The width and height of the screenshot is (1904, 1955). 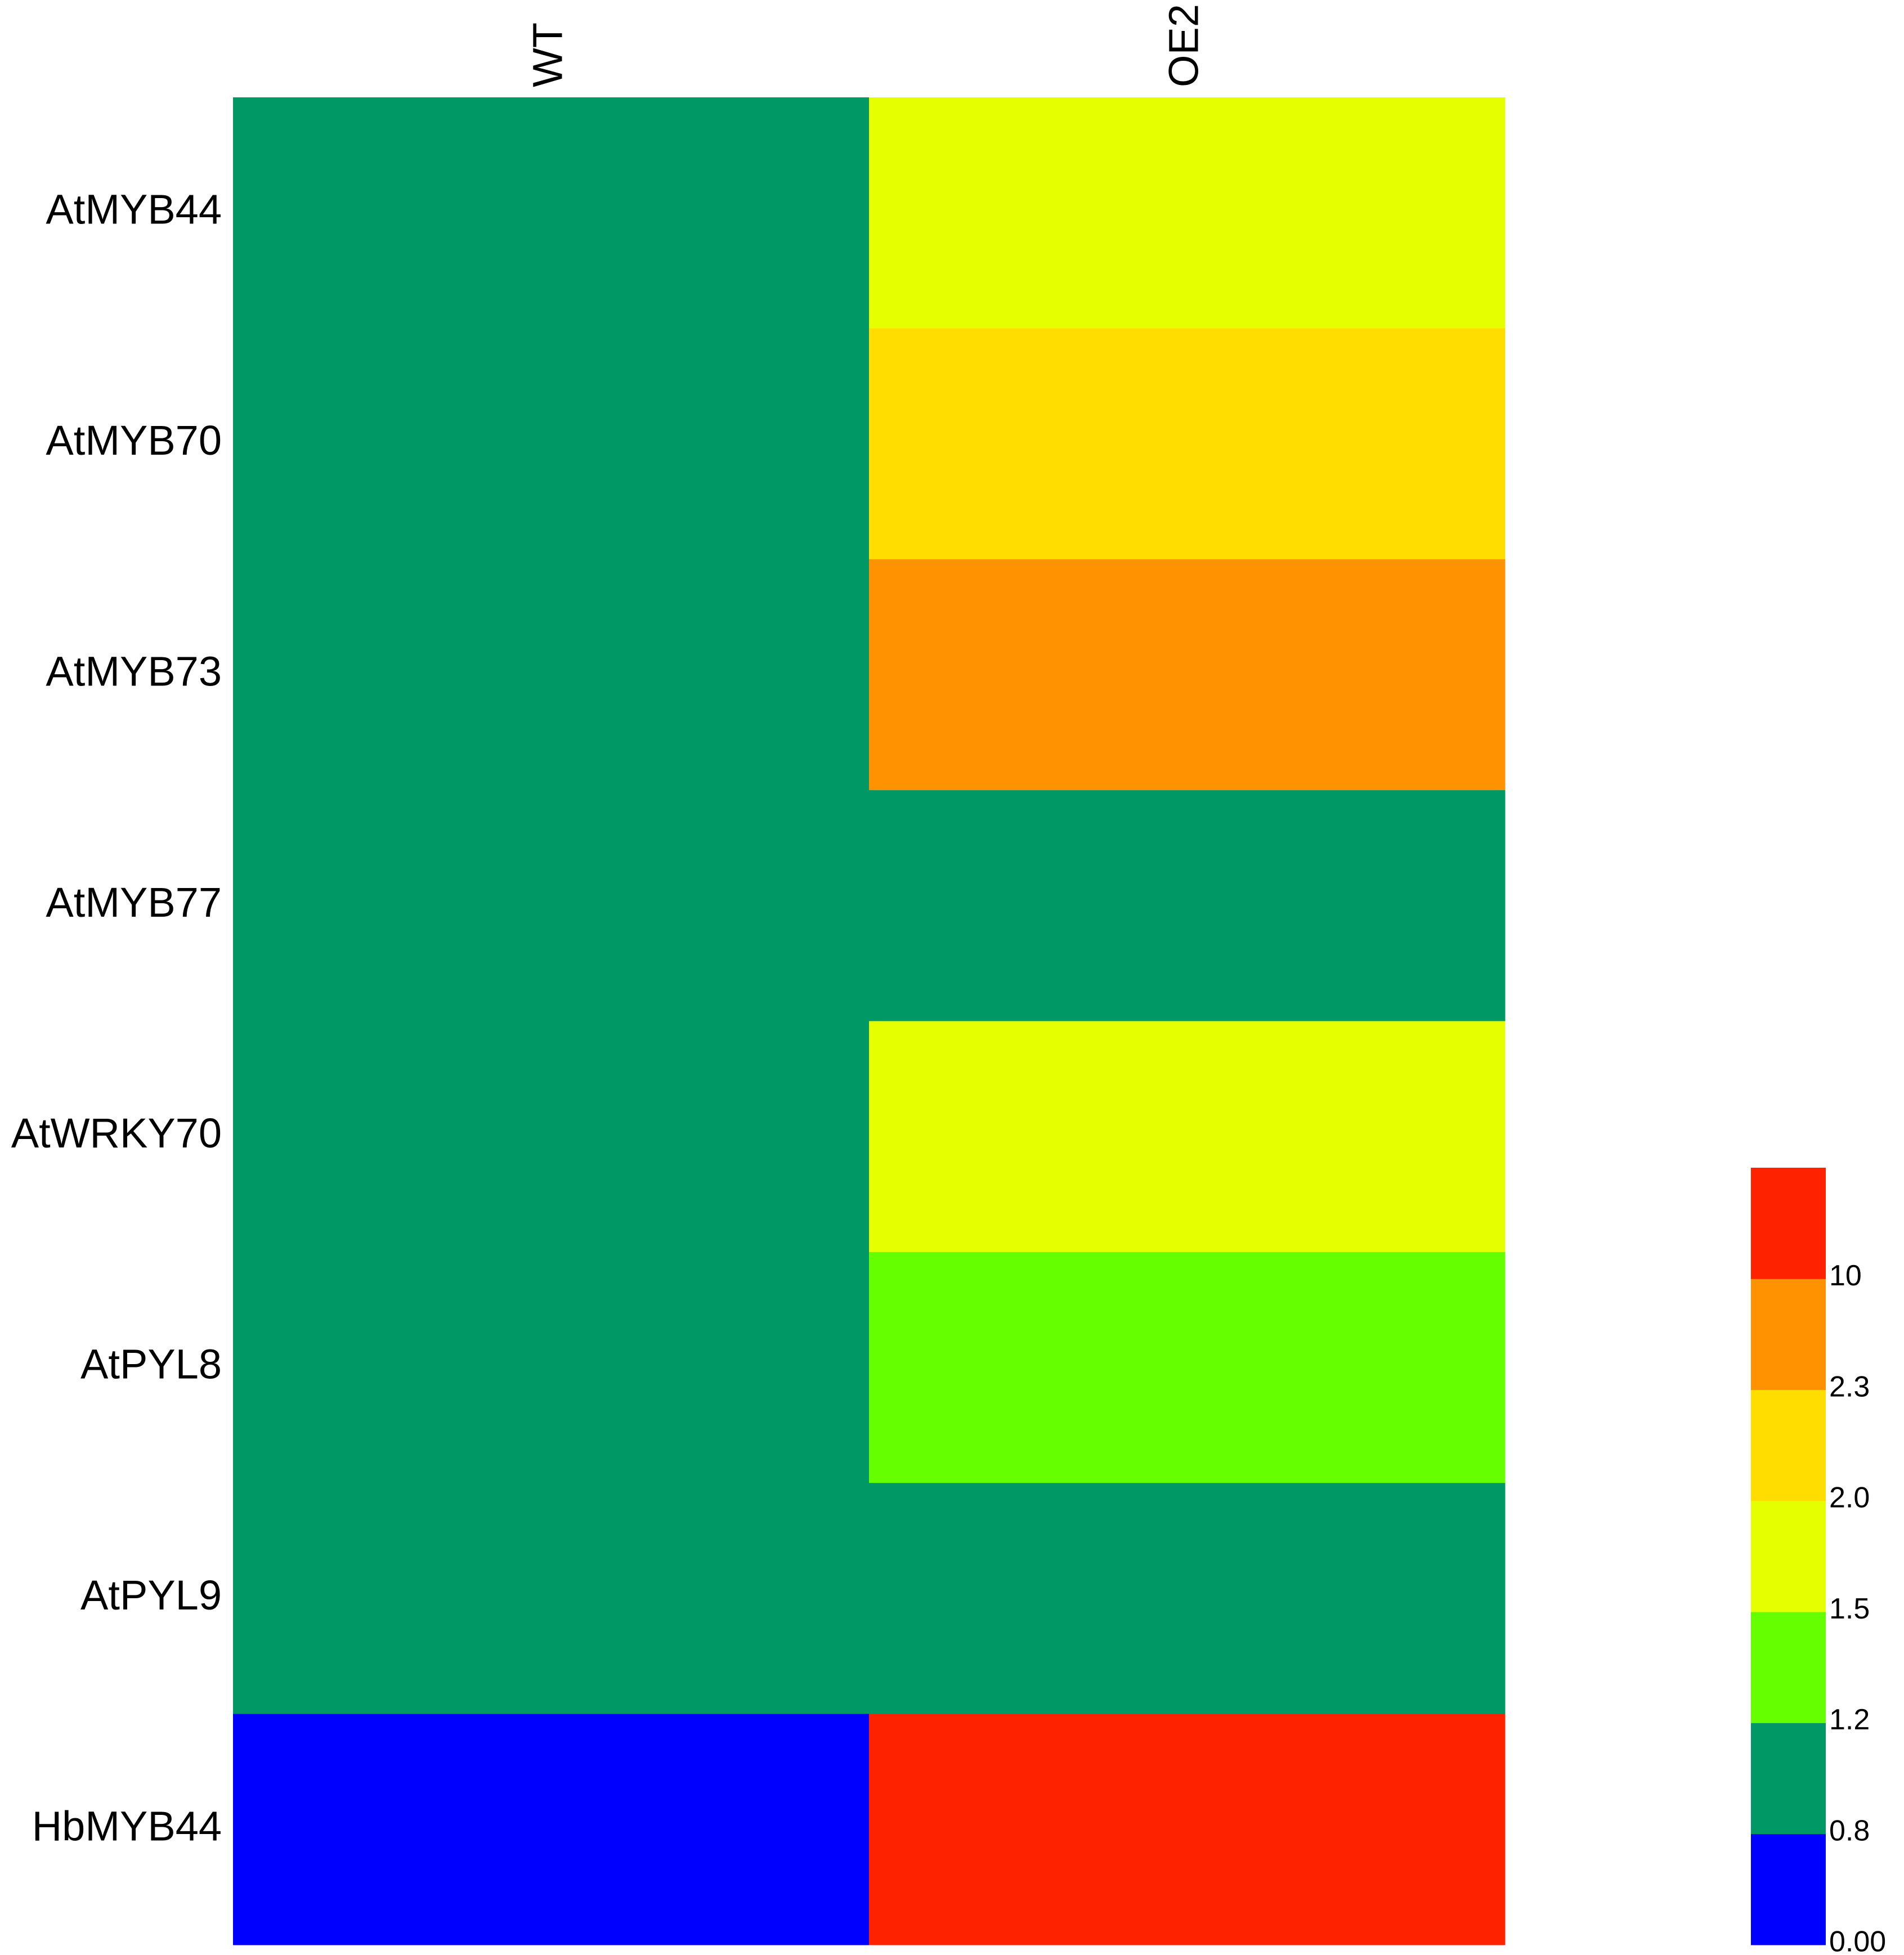 I want to click on row-label: AtWRKY70, so click(x=116, y=1133).